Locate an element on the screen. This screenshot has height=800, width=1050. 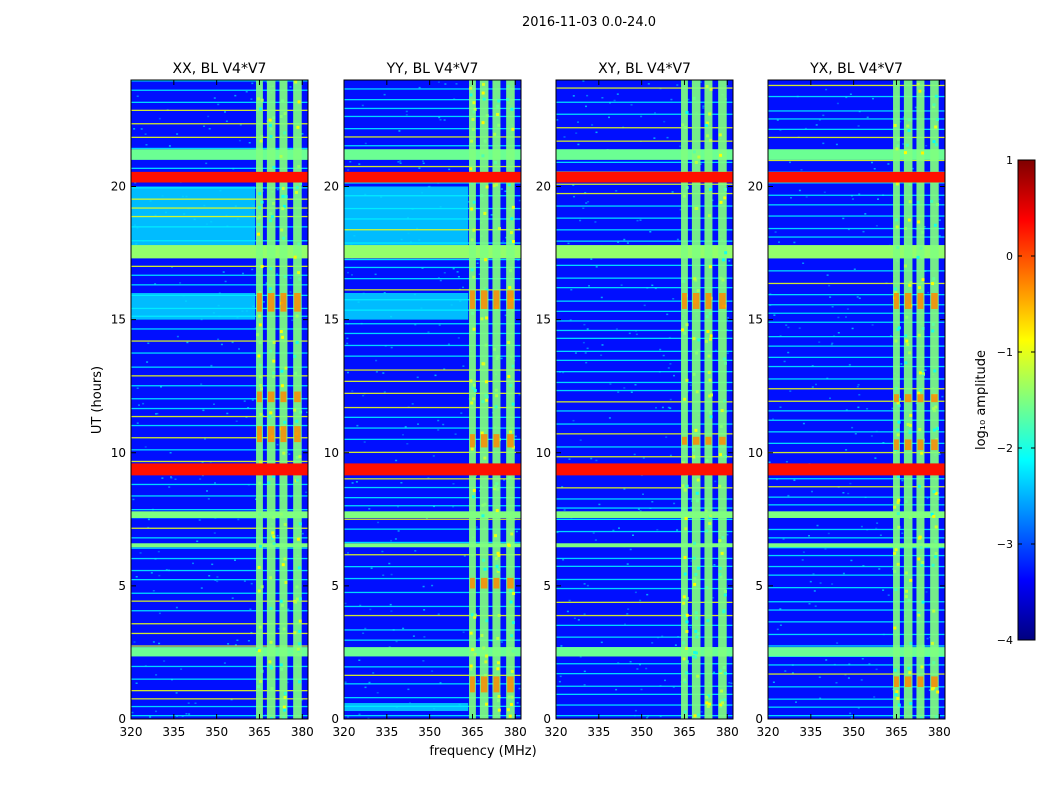
y-tick-label: 10 is located at coordinates (543, 453).